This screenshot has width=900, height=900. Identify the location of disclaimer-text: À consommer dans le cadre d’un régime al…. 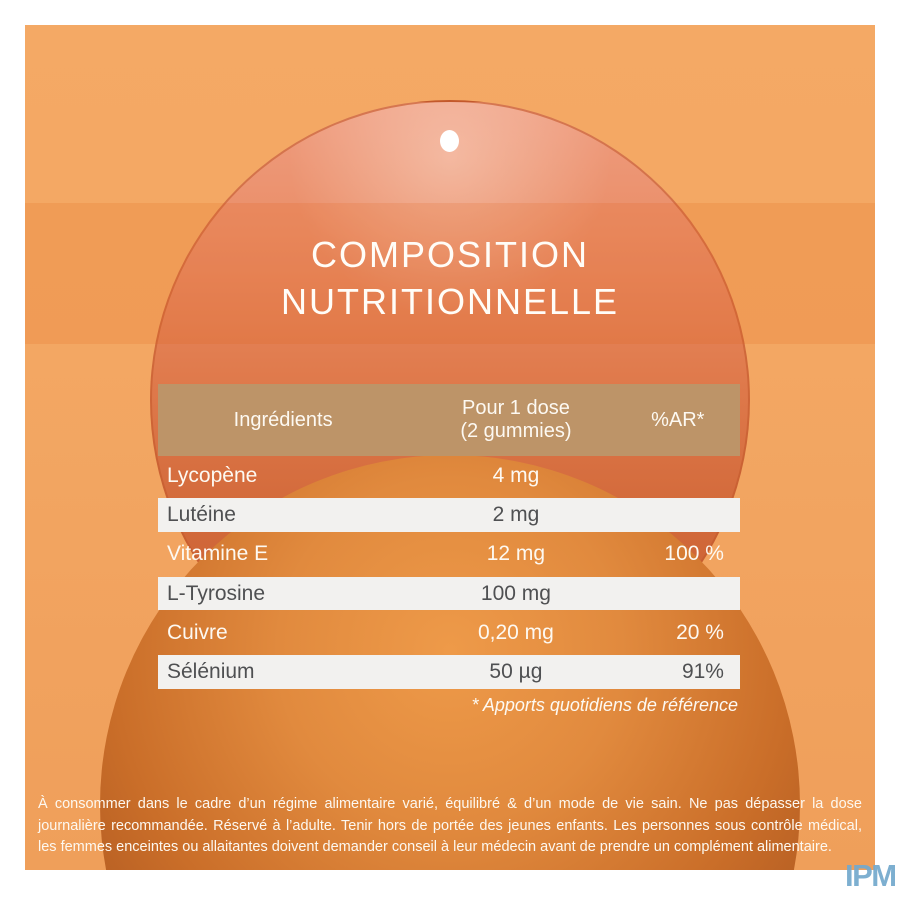
(450, 825).